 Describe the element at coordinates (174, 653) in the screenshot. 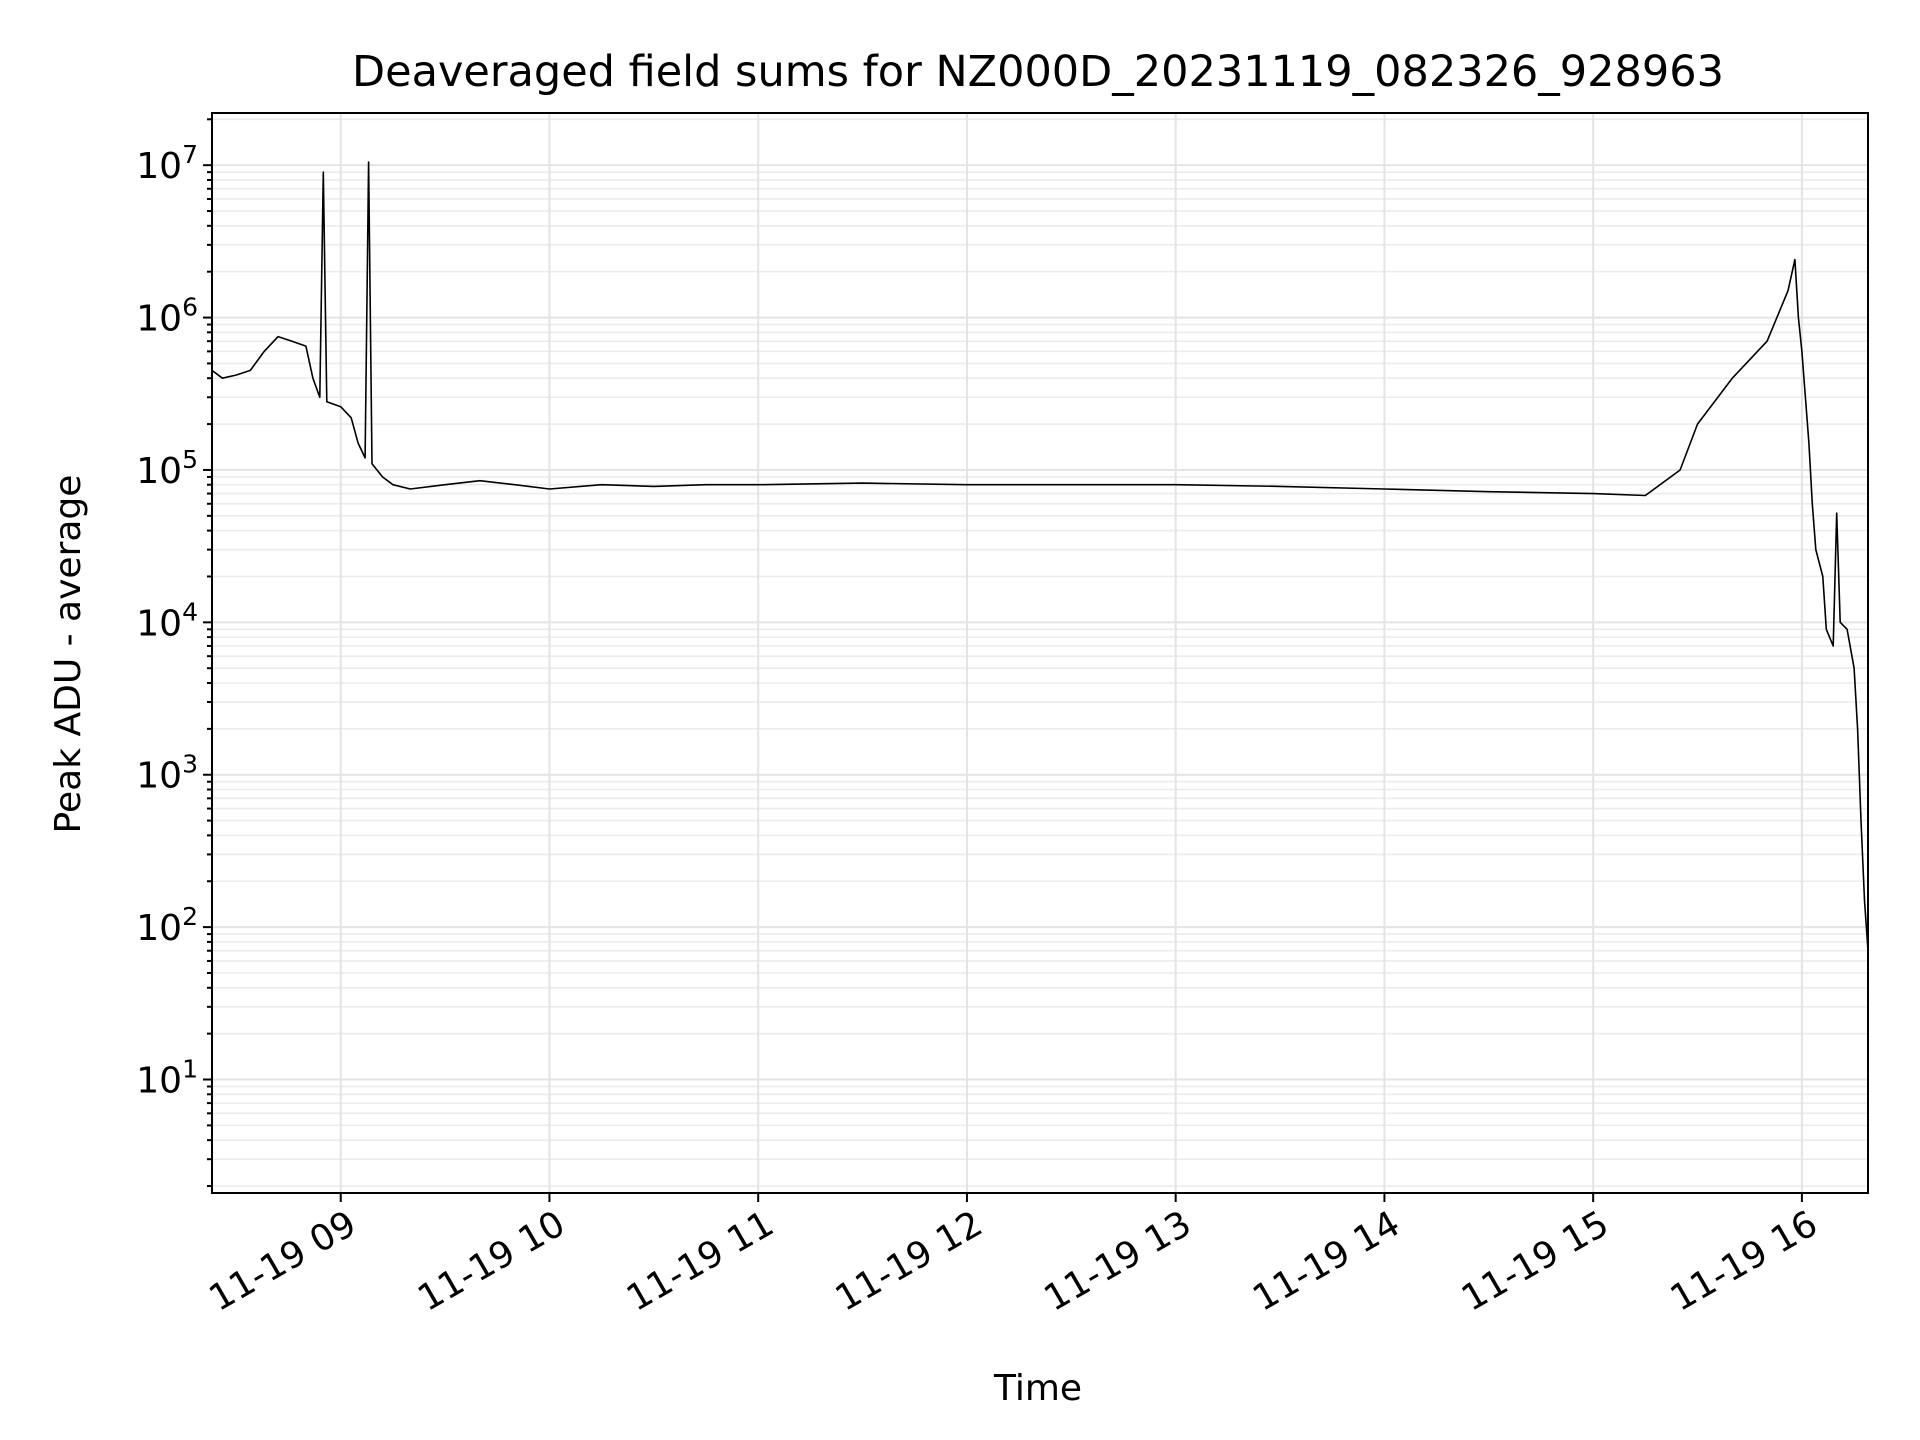

I see `y-axis: 10¹ 10² 10³ 10⁴ 10⁵ 10⁶ 10⁷` at that location.